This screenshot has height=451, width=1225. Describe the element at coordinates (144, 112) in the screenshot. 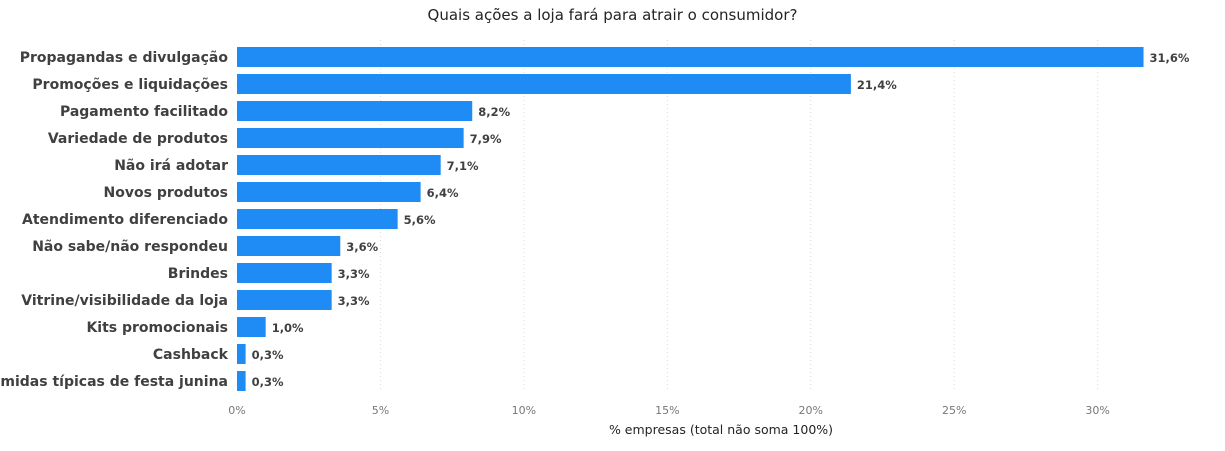

I see `category-label: Pagamento facilitado` at that location.